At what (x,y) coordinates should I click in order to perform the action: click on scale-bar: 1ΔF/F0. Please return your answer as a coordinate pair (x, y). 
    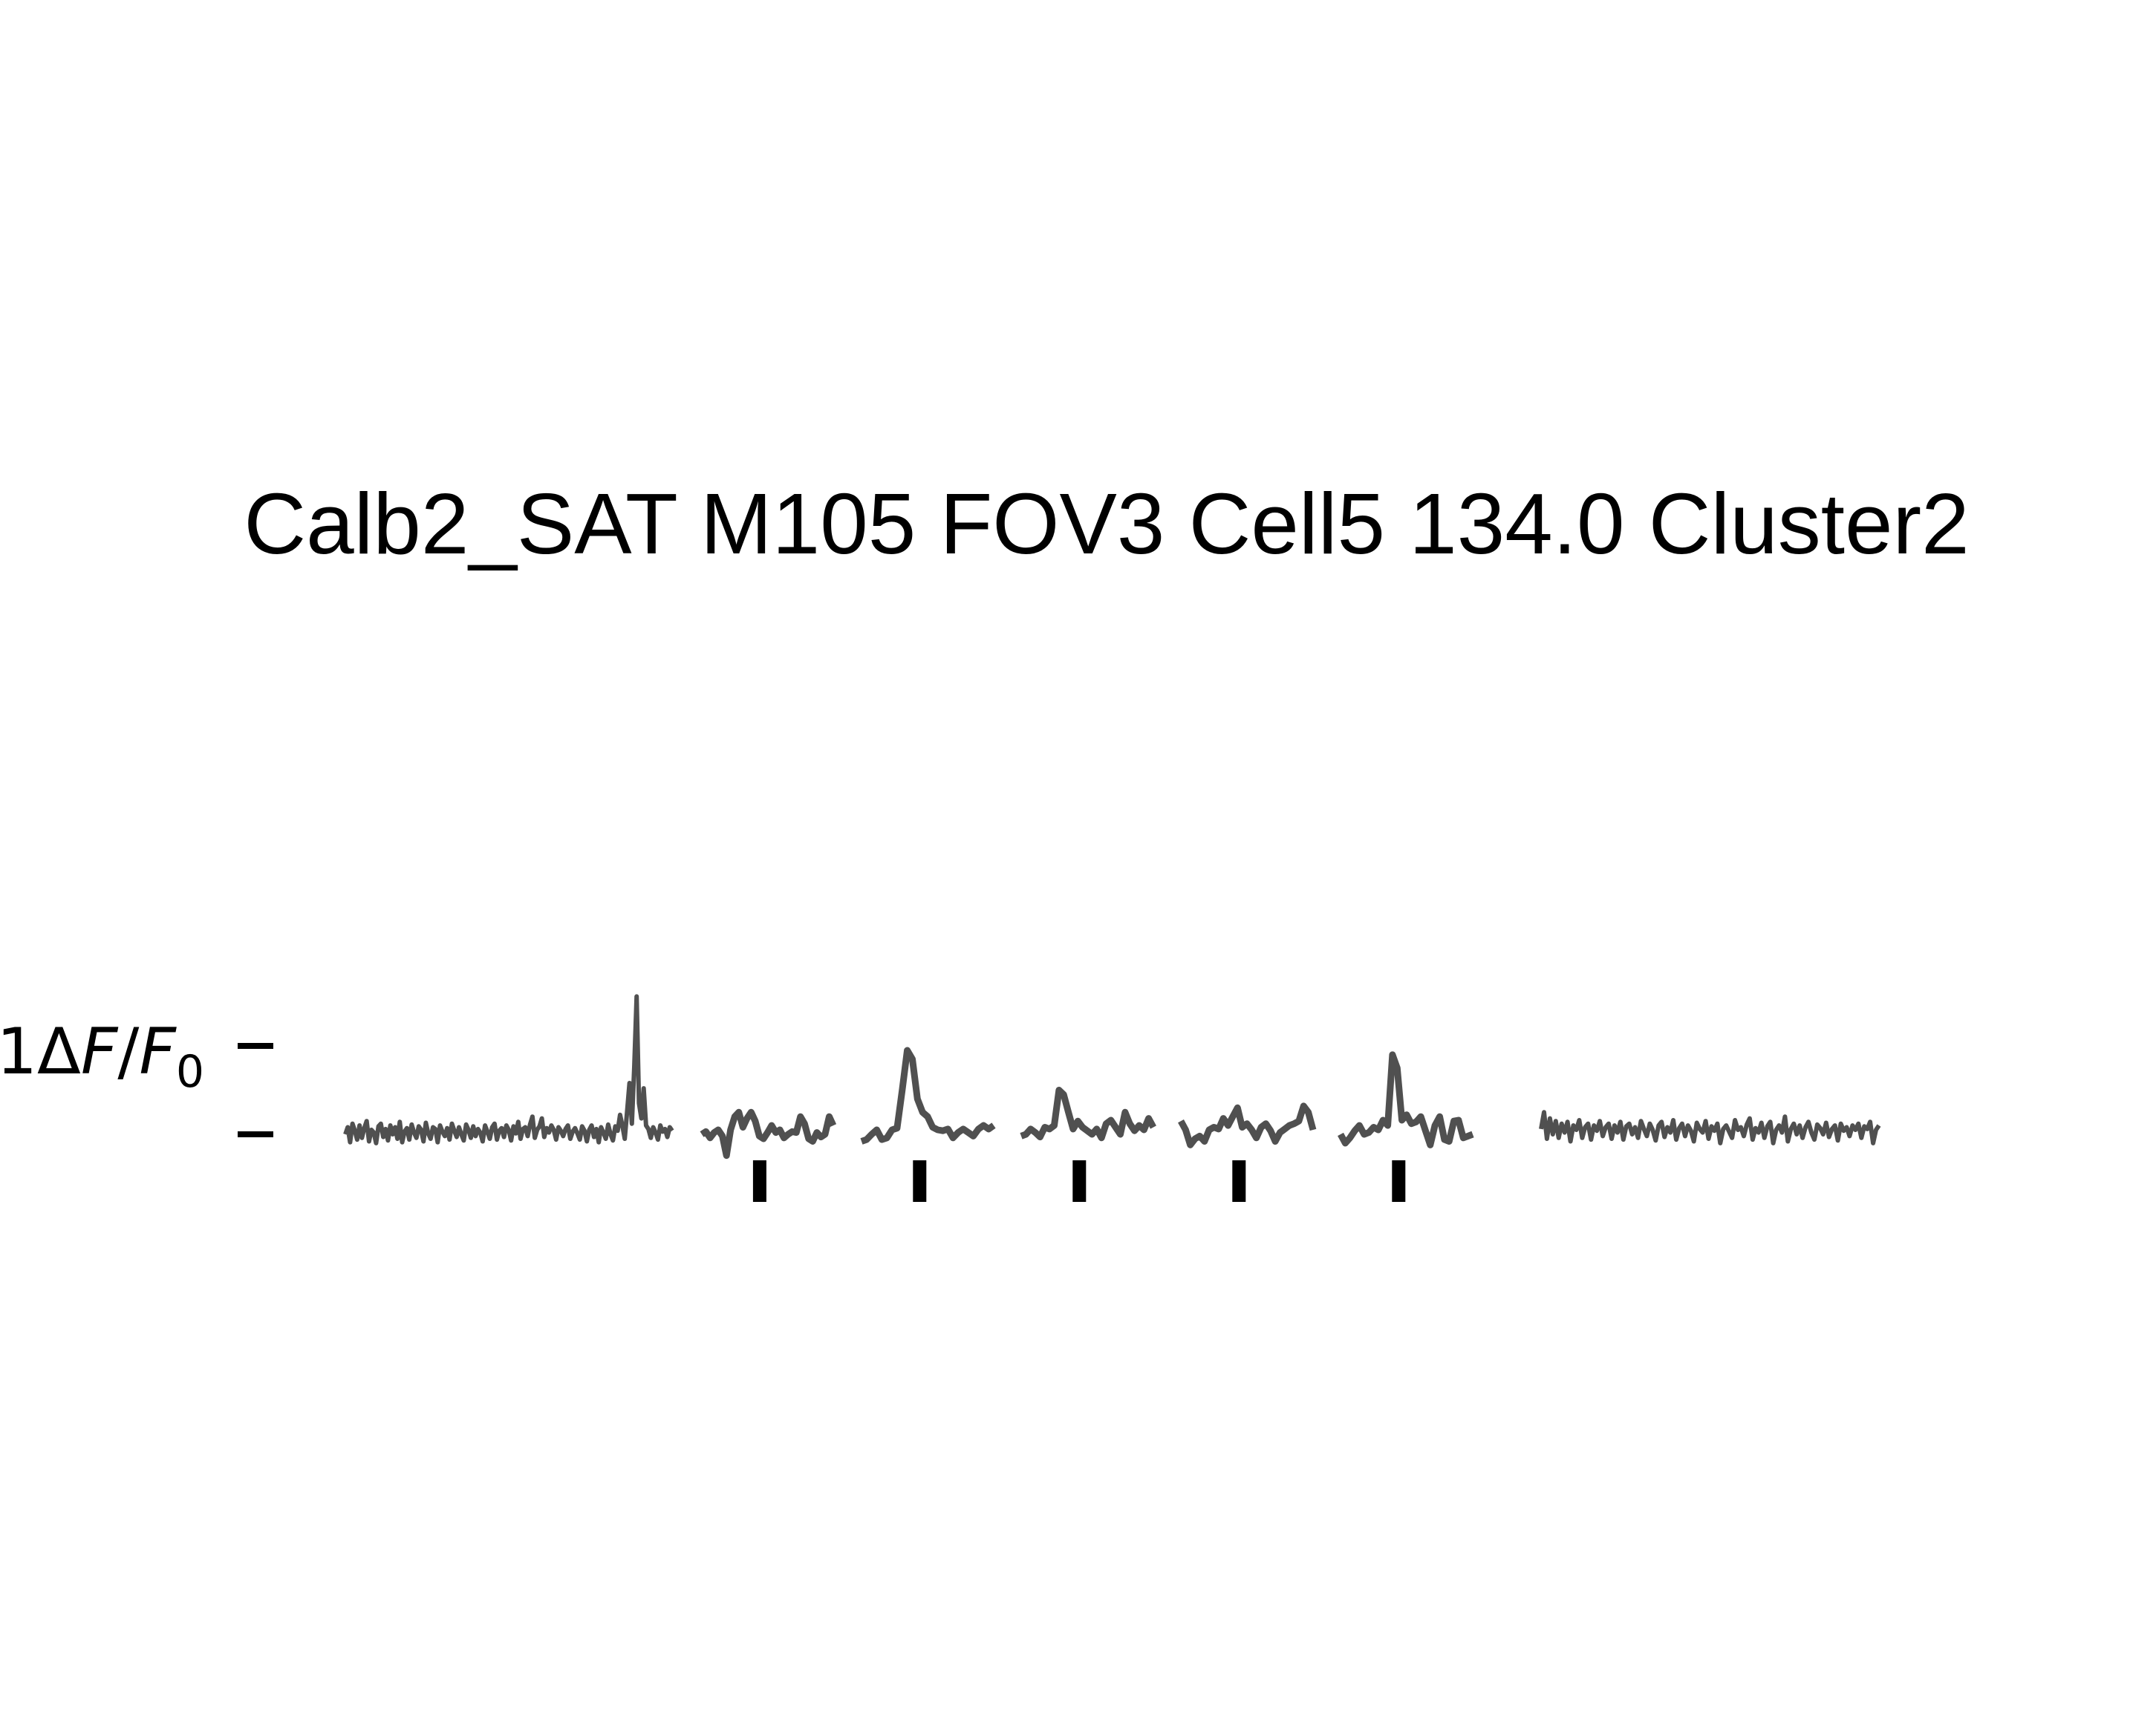
    Looking at the image, I should click on (136, 1076).